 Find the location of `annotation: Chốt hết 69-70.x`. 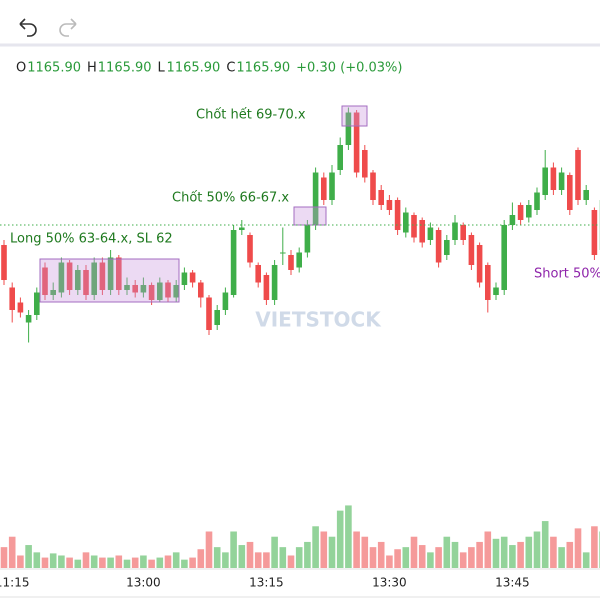

annotation: Chốt hết 69-70.x is located at coordinates (251, 115).